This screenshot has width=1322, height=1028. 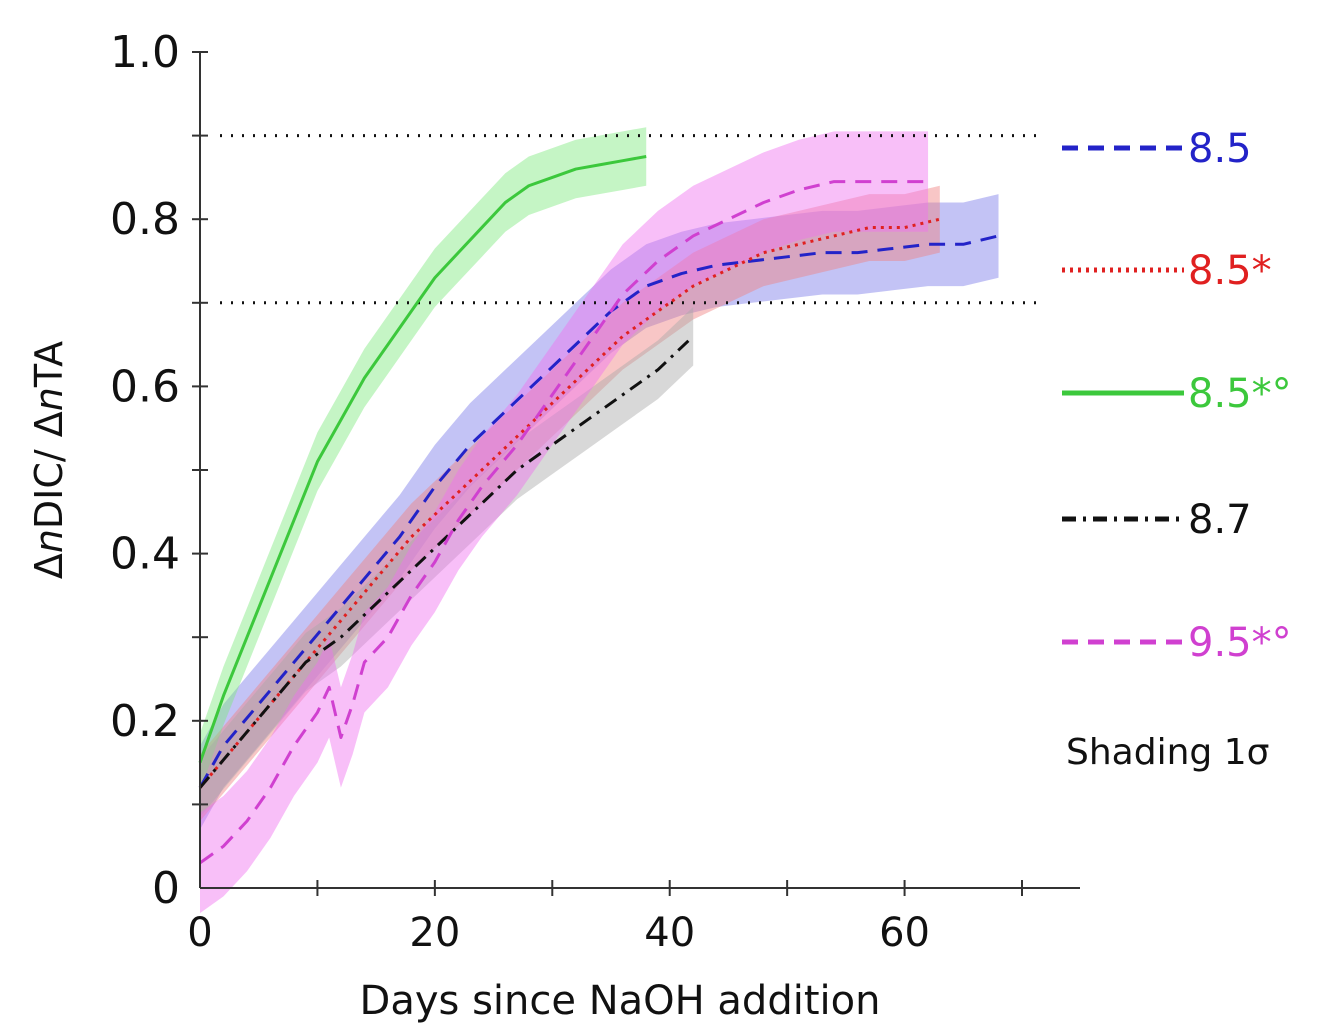 I want to click on y-tick-label: 0.8, so click(x=145, y=219).